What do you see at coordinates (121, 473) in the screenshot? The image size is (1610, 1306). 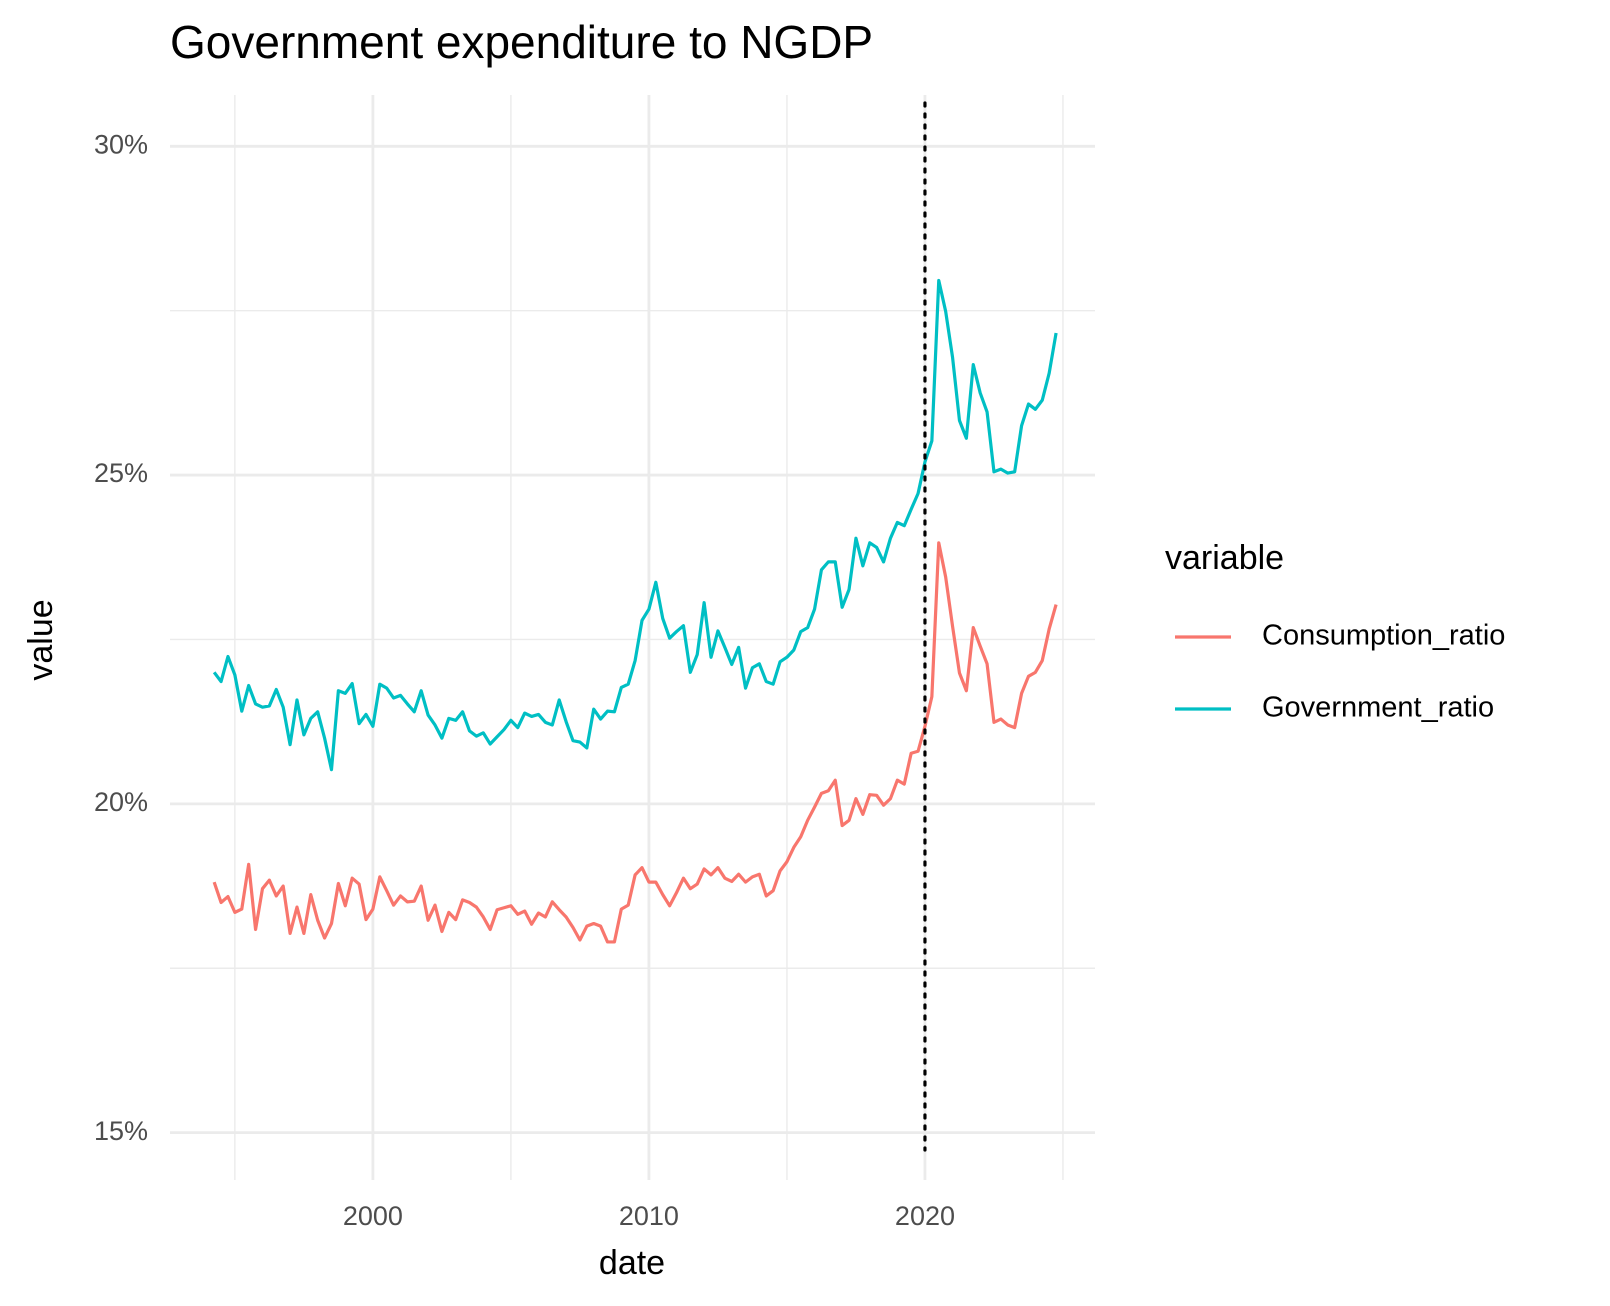 I see `y-tick-label: 25%` at bounding box center [121, 473].